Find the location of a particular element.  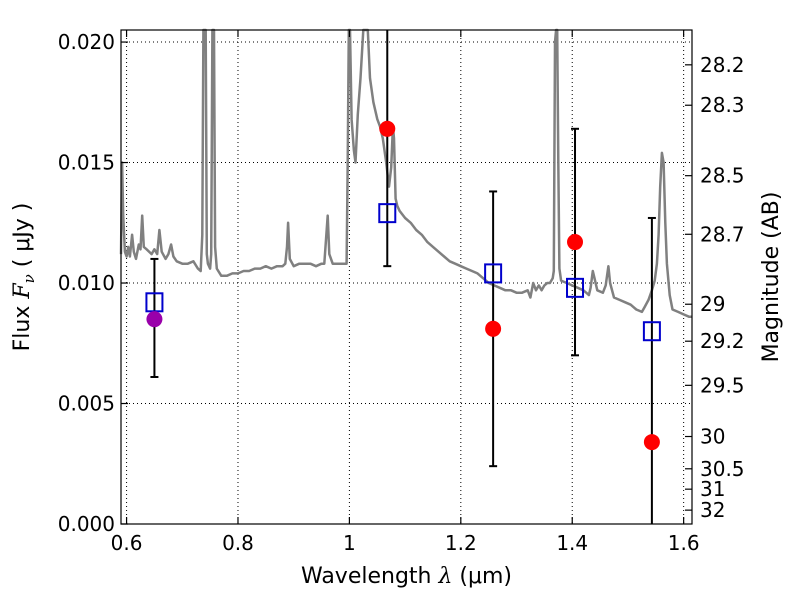

magnitude-tick-label: 29 is located at coordinates (712, 304).